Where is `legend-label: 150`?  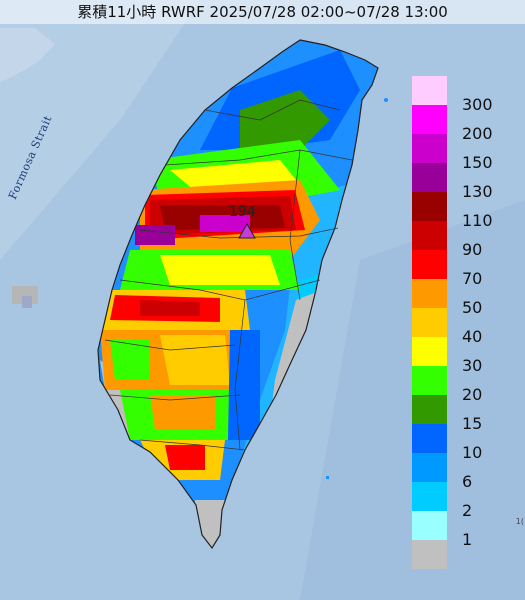
legend-label: 150 is located at coordinates (477, 162).